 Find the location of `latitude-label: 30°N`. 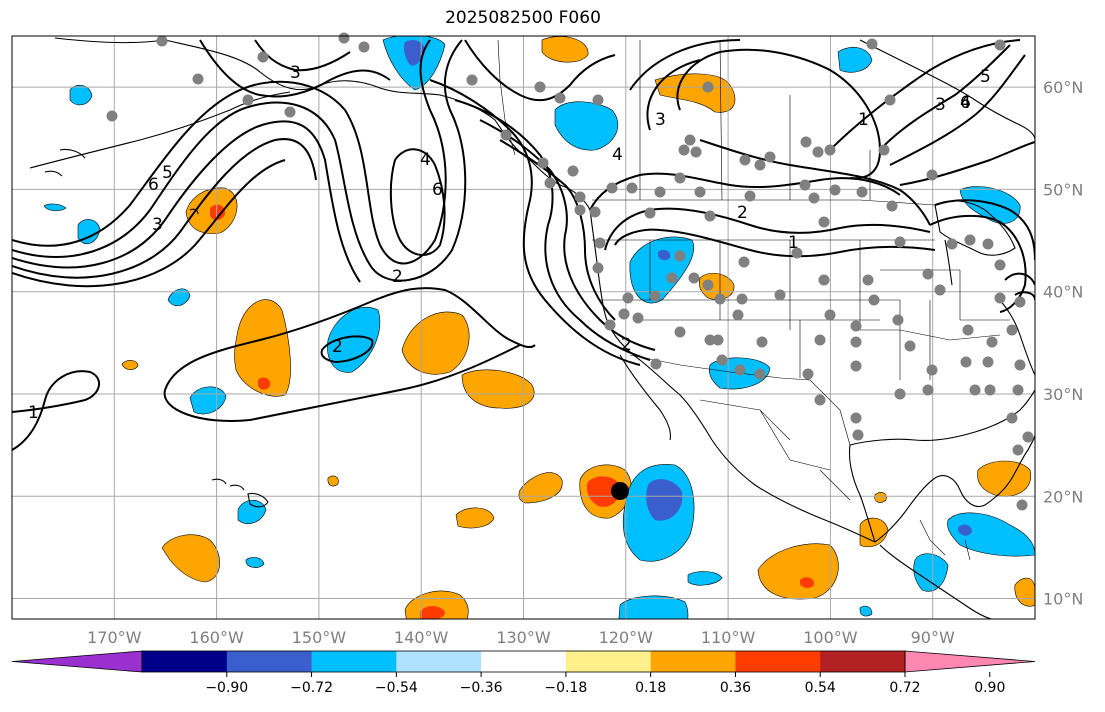

latitude-label: 30°N is located at coordinates (1063, 394).